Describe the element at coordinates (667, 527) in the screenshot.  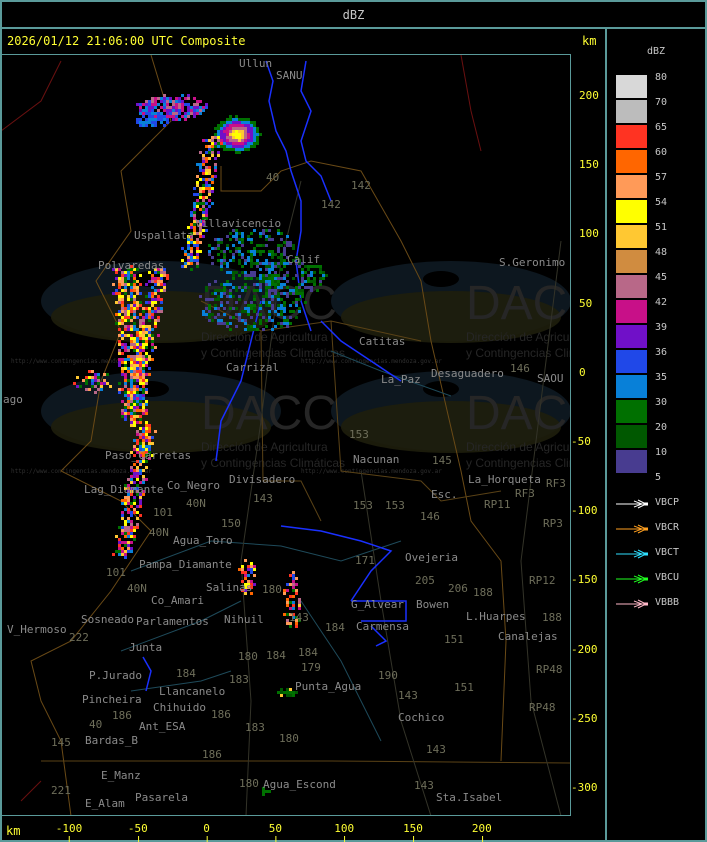
I see `radar-name: VBCR` at that location.